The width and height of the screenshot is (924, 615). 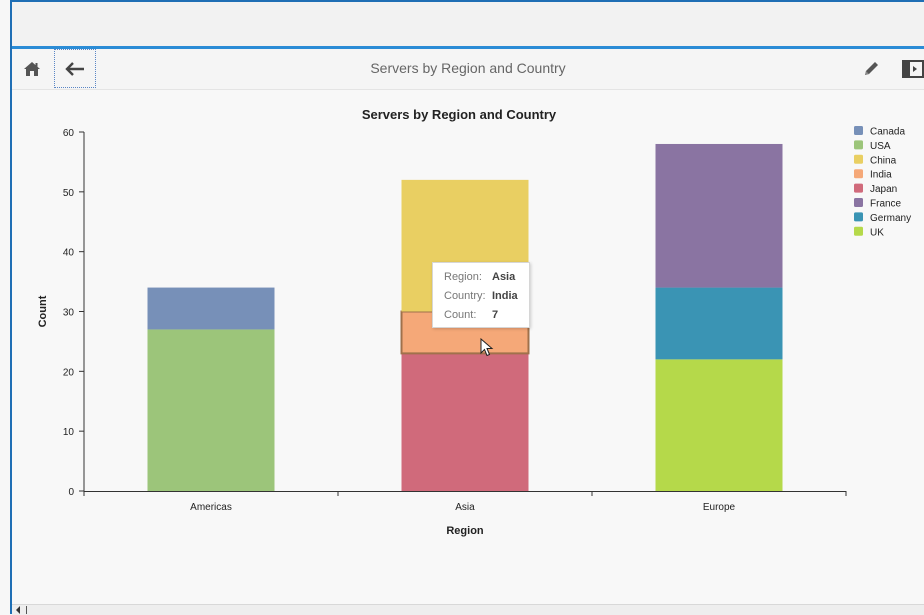 I want to click on pencil-icon, so click(x=871, y=68).